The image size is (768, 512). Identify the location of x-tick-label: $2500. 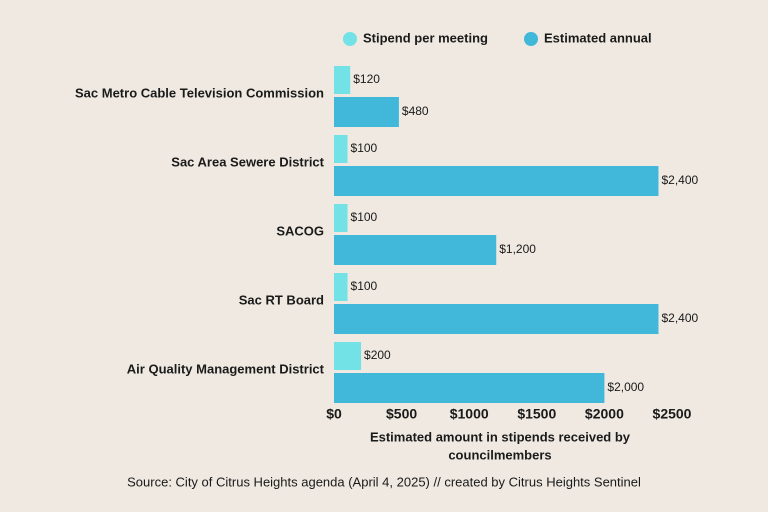
(672, 414).